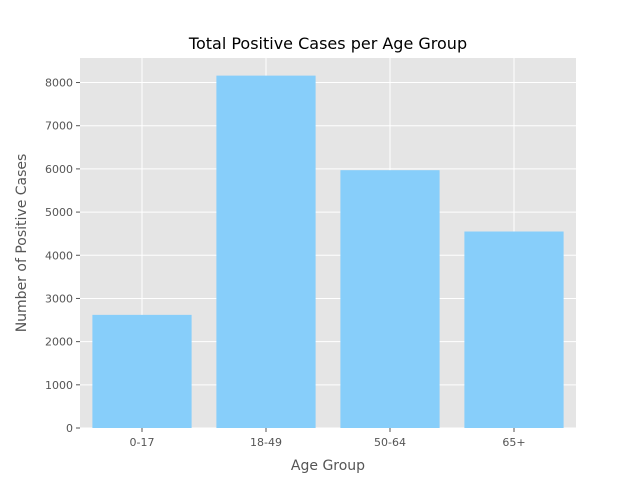  Describe the element at coordinates (59, 83) in the screenshot. I see `y-tick-label: 8000` at that location.